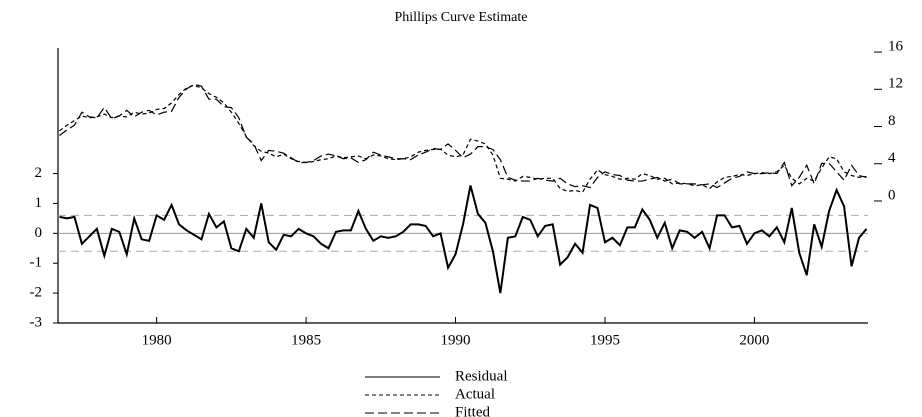 The width and height of the screenshot is (922, 417). I want to click on y-tick-label: 0, so click(39, 233).